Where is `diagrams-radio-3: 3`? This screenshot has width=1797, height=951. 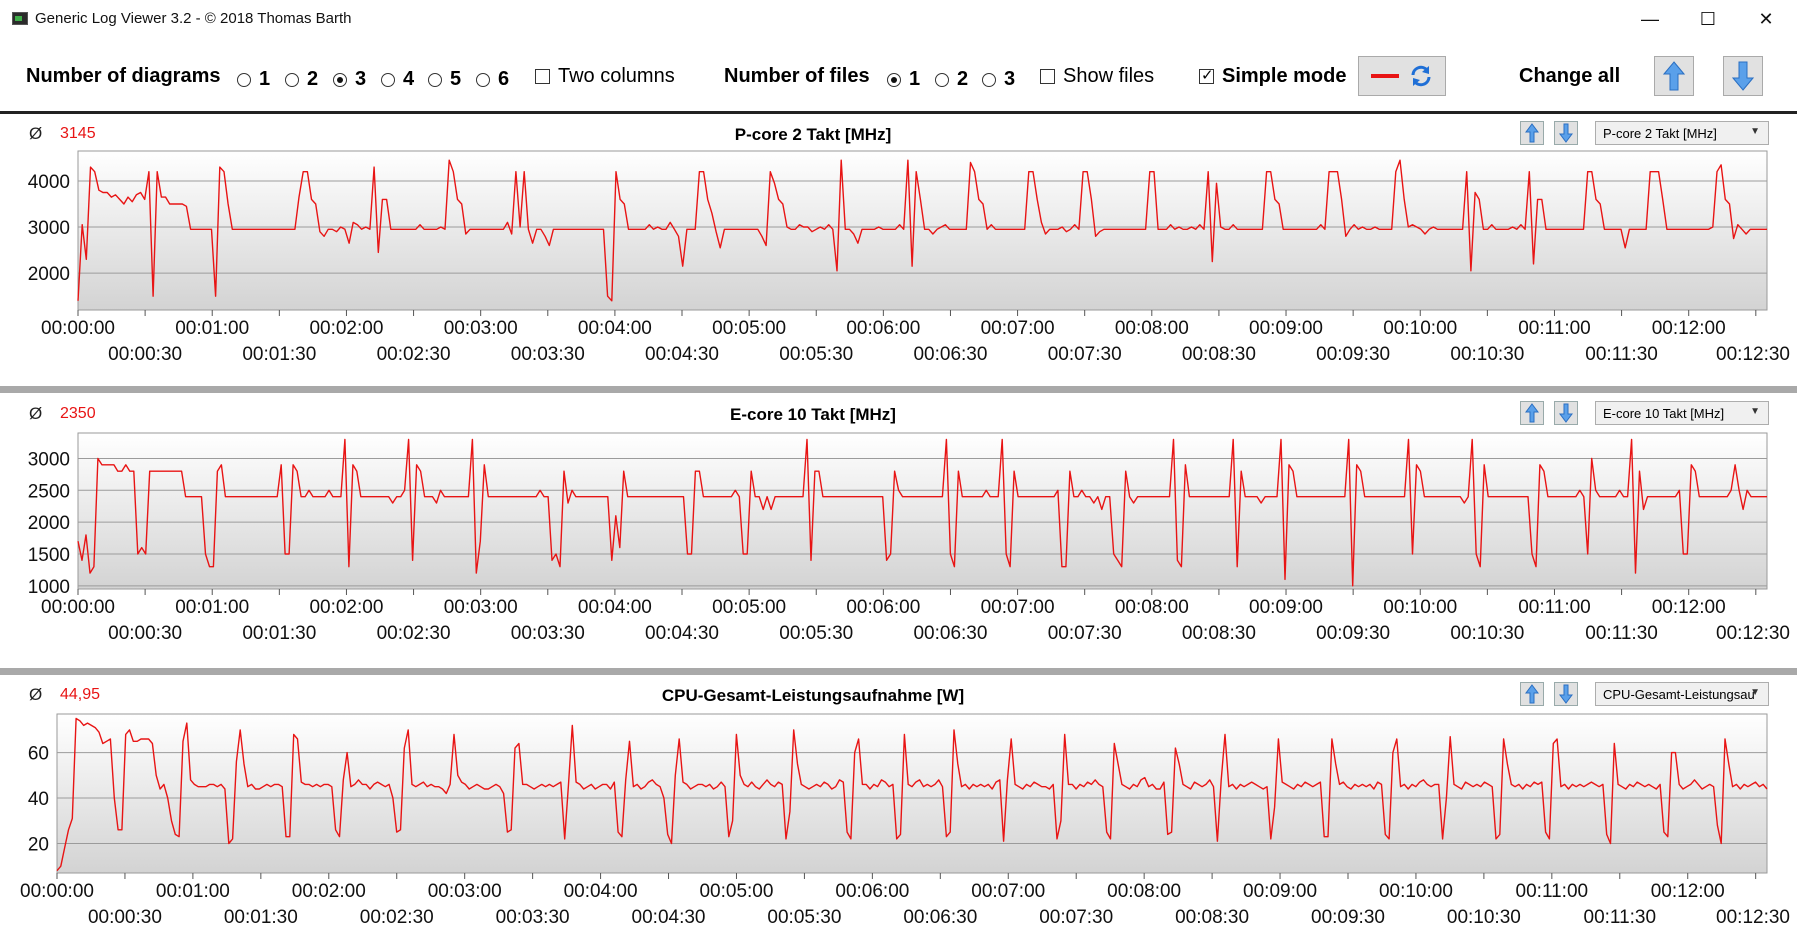
diagrams-radio-3: 3 is located at coordinates (349, 79).